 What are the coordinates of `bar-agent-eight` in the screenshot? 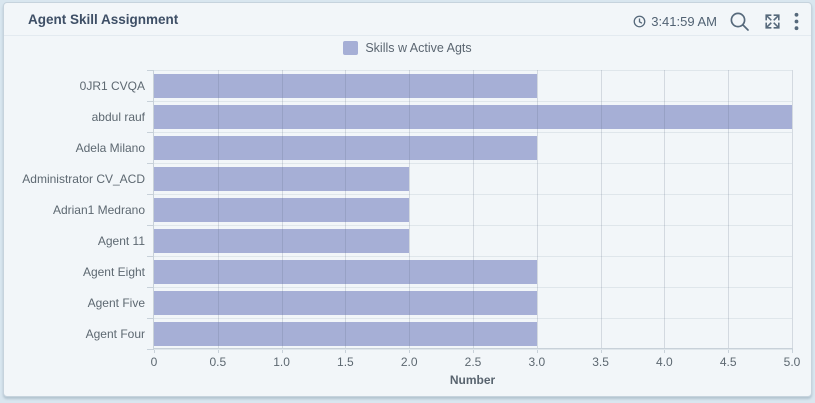 It's located at (345, 271).